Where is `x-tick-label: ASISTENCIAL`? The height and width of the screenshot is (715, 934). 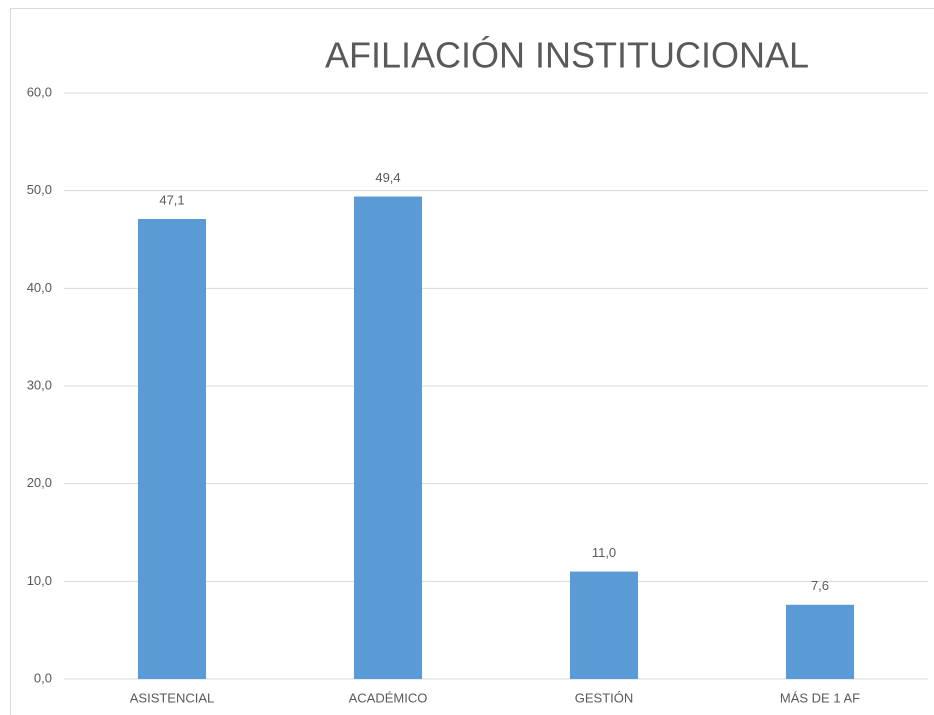
x-tick-label: ASISTENCIAL is located at coordinates (172, 697).